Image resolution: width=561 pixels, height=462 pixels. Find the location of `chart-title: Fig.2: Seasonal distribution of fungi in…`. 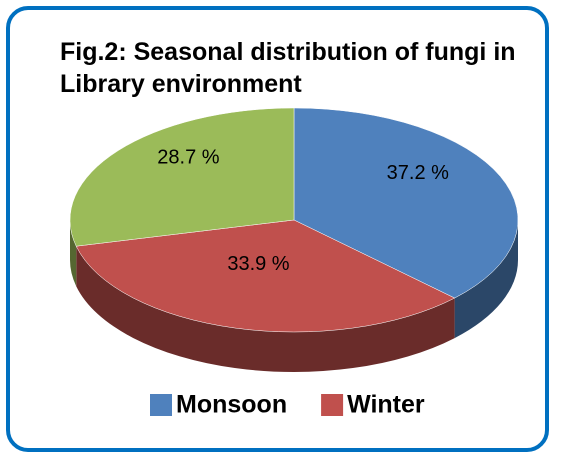

chart-title: Fig.2: Seasonal distribution of fungi in… is located at coordinates (288, 68).